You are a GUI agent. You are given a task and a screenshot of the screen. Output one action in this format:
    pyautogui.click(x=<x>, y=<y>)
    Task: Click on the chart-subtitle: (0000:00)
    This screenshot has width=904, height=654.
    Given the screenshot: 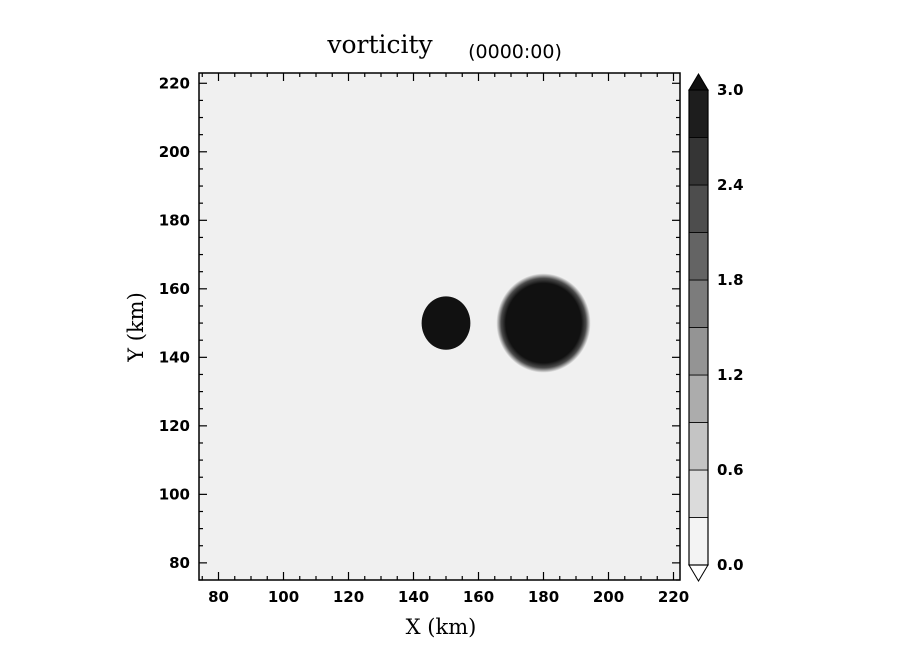 What is the action you would take?
    pyautogui.click(x=515, y=52)
    